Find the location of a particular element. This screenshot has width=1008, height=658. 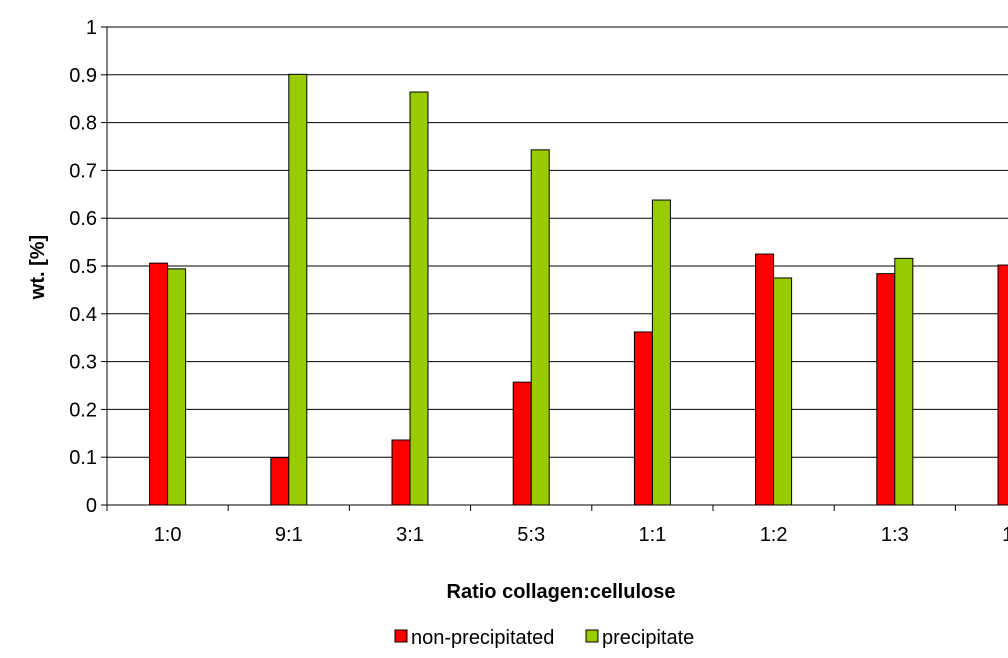

y-tick-label: 0.7 is located at coordinates (83, 171).